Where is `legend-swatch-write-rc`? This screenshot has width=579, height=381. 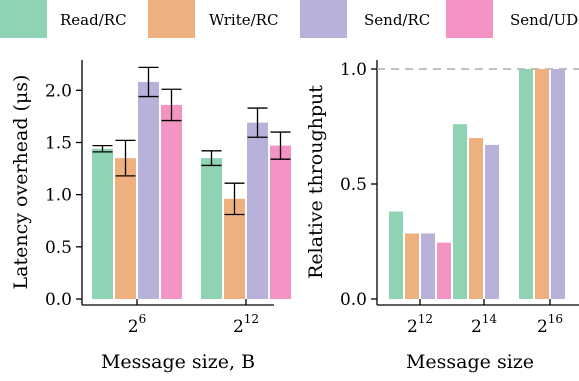 legend-swatch-write-rc is located at coordinates (171, 19).